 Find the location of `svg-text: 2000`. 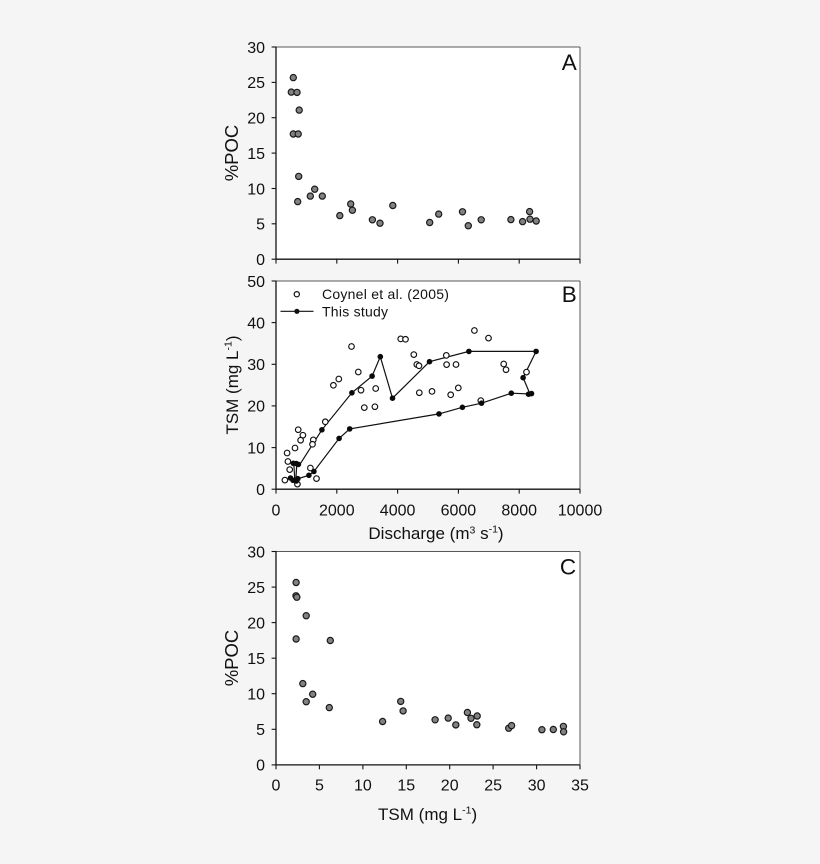

svg-text: 2000 is located at coordinates (337, 510).